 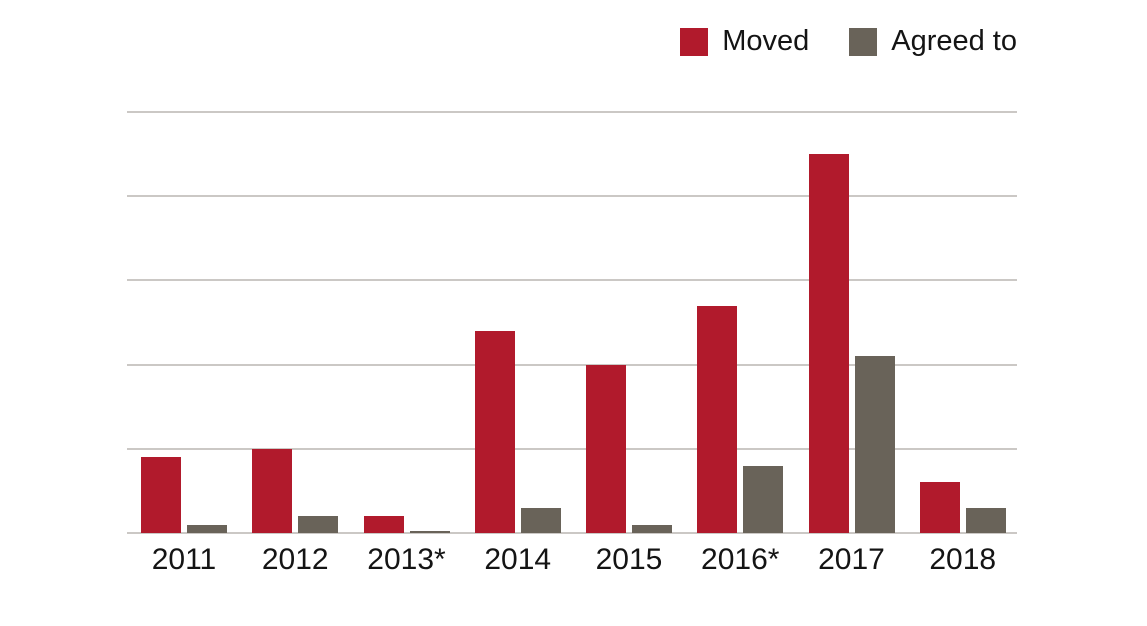 I want to click on bar-agreed-to-2015, so click(x=652, y=529).